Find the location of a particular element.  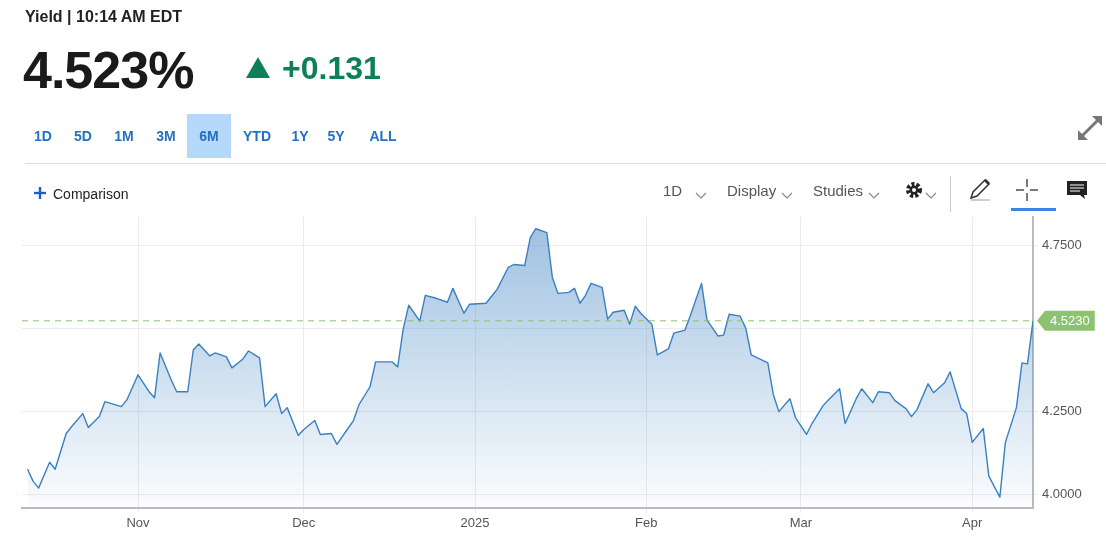

chart-title: Yield | 10:14 AM EDT is located at coordinates (104, 17).